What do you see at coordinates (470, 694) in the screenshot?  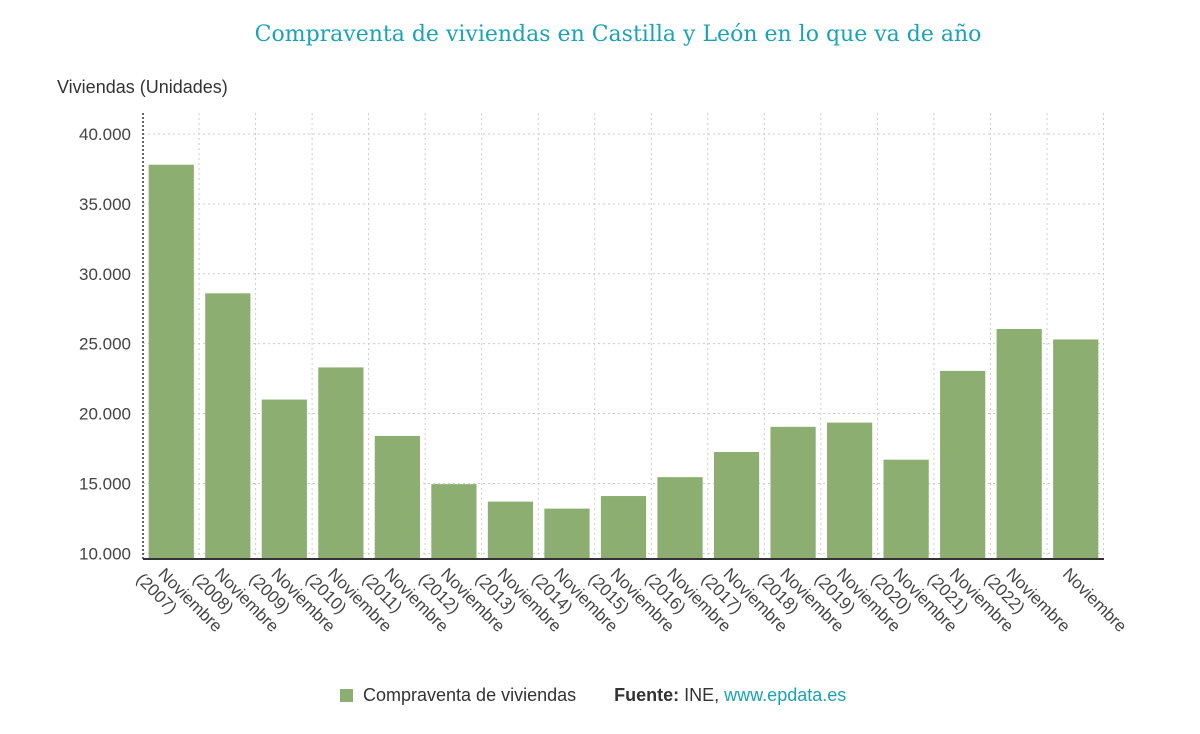 I see `legend-series-label: Compraventa de viviendas` at bounding box center [470, 694].